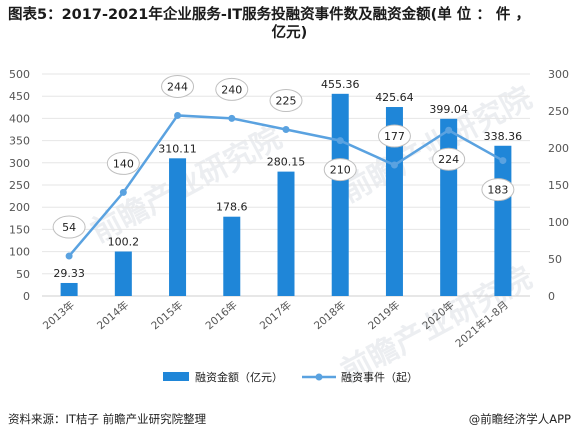  Describe the element at coordinates (167, 315) in the screenshot. I see `x-tick-label: 2015年` at that location.